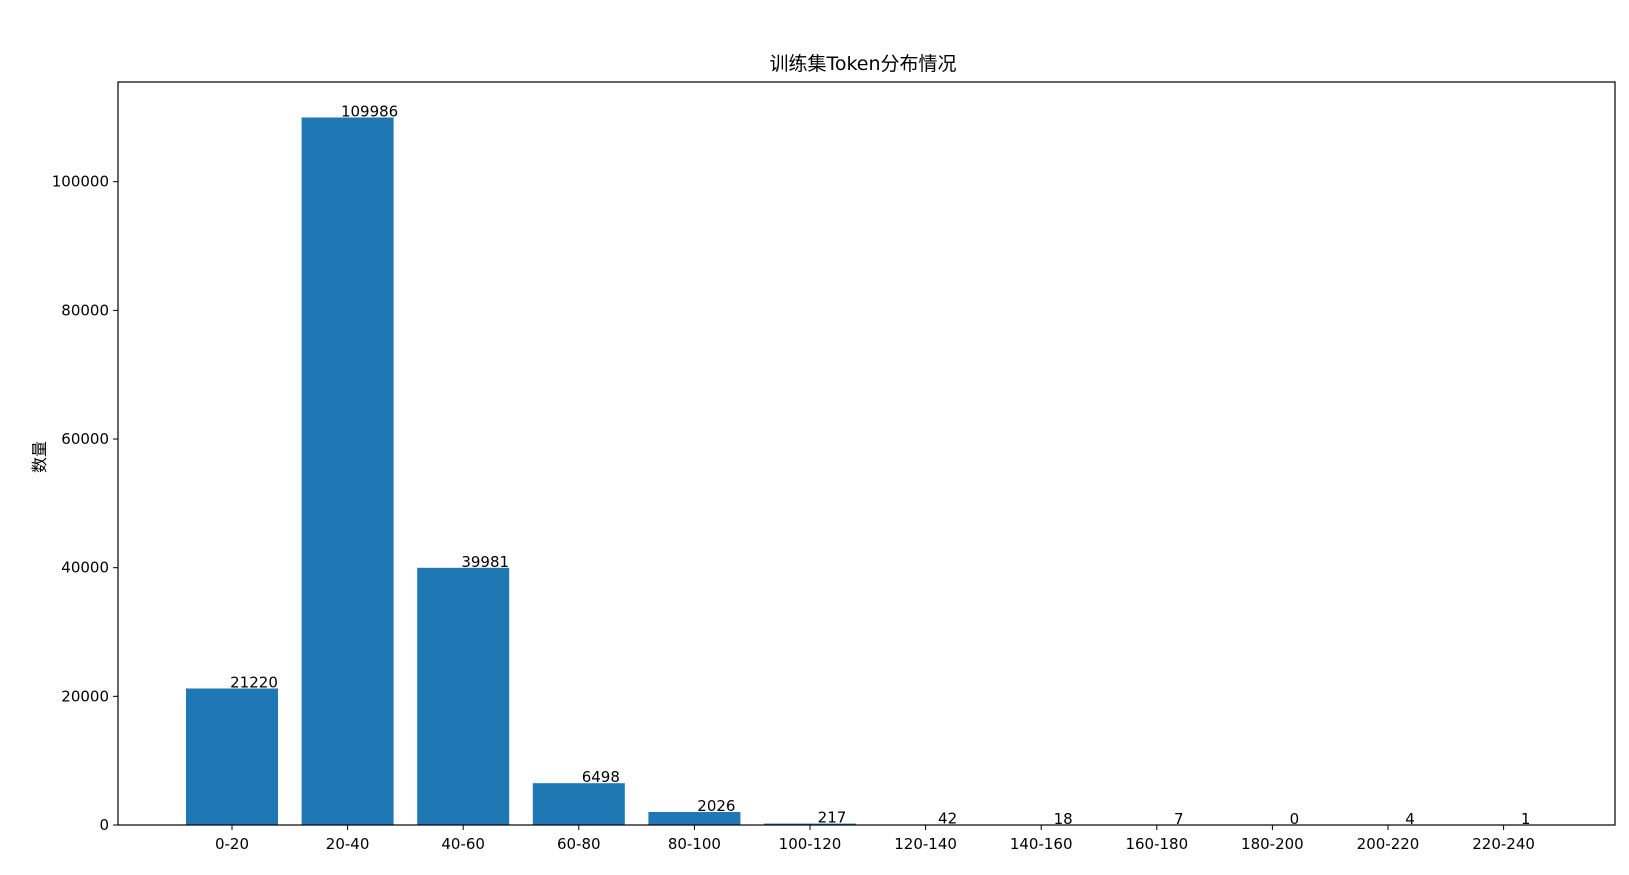  I want to click on y-axis-label: 数量, so click(39, 457).